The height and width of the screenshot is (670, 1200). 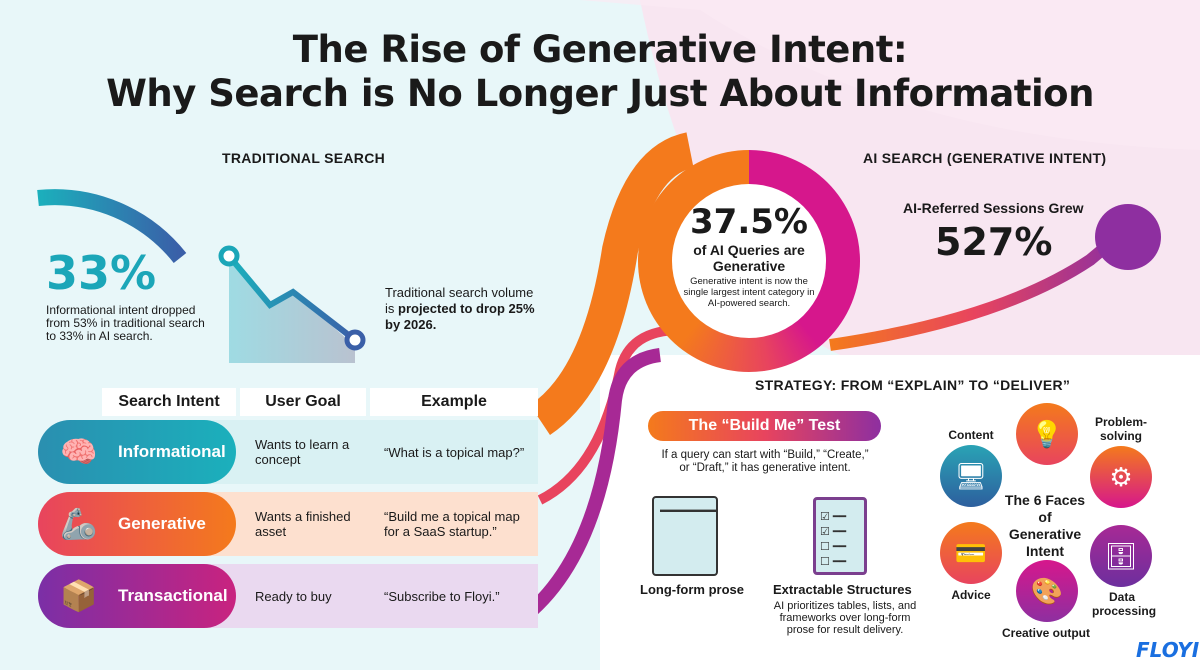 What do you see at coordinates (840, 536) in the screenshot?
I see `clipboard-checklist-icon: ☑ ━━ ☑ ━━ ☐ ━━ ☐ ━━` at bounding box center [840, 536].